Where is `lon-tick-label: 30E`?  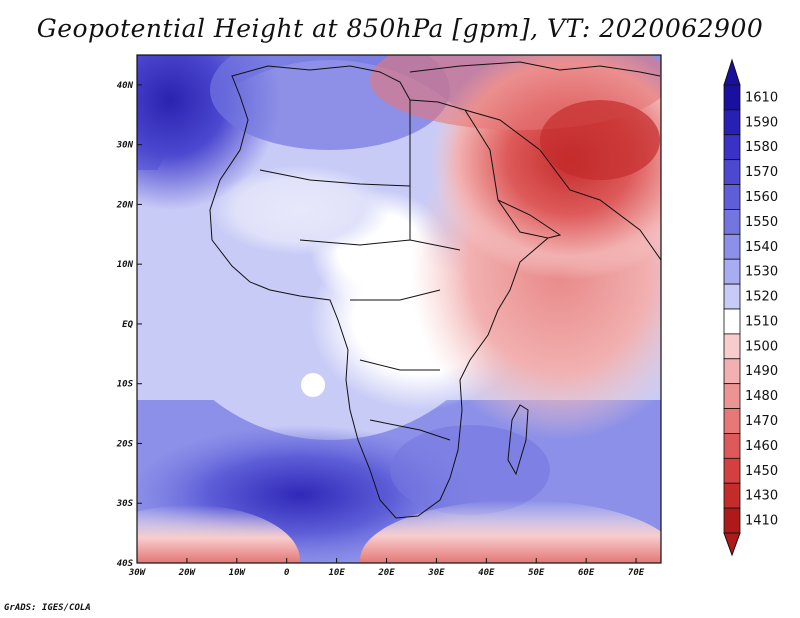
lon-tick-label: 30E is located at coordinates (436, 573).